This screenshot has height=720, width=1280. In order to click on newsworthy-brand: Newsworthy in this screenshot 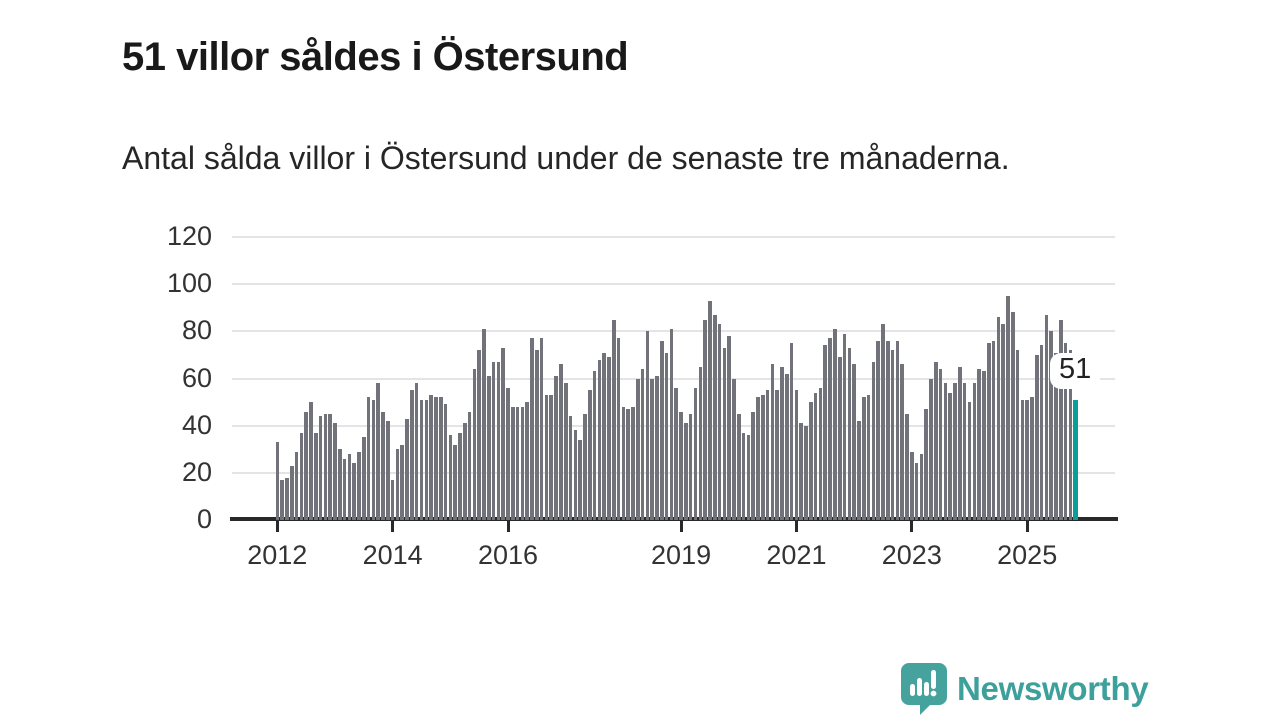, I will do `click(1024, 689)`.